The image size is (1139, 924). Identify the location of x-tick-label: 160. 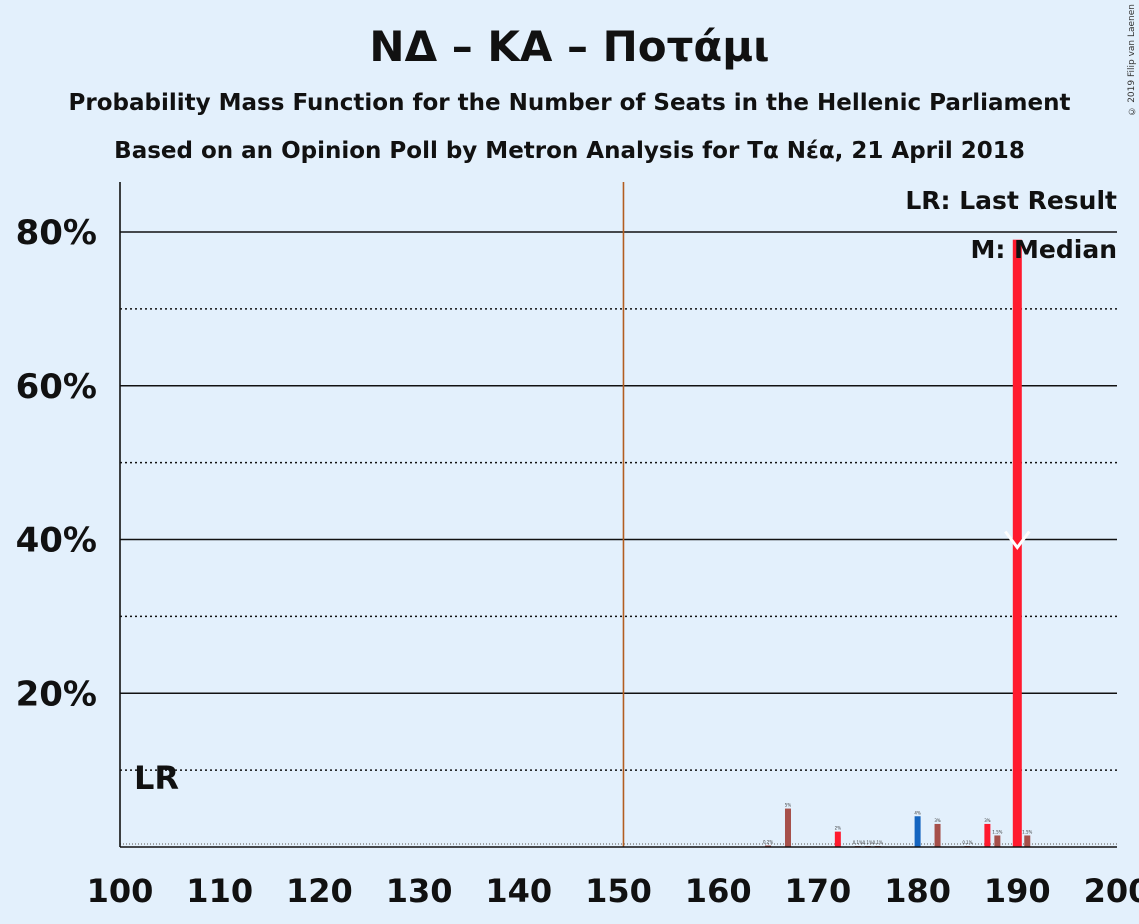
(718, 891).